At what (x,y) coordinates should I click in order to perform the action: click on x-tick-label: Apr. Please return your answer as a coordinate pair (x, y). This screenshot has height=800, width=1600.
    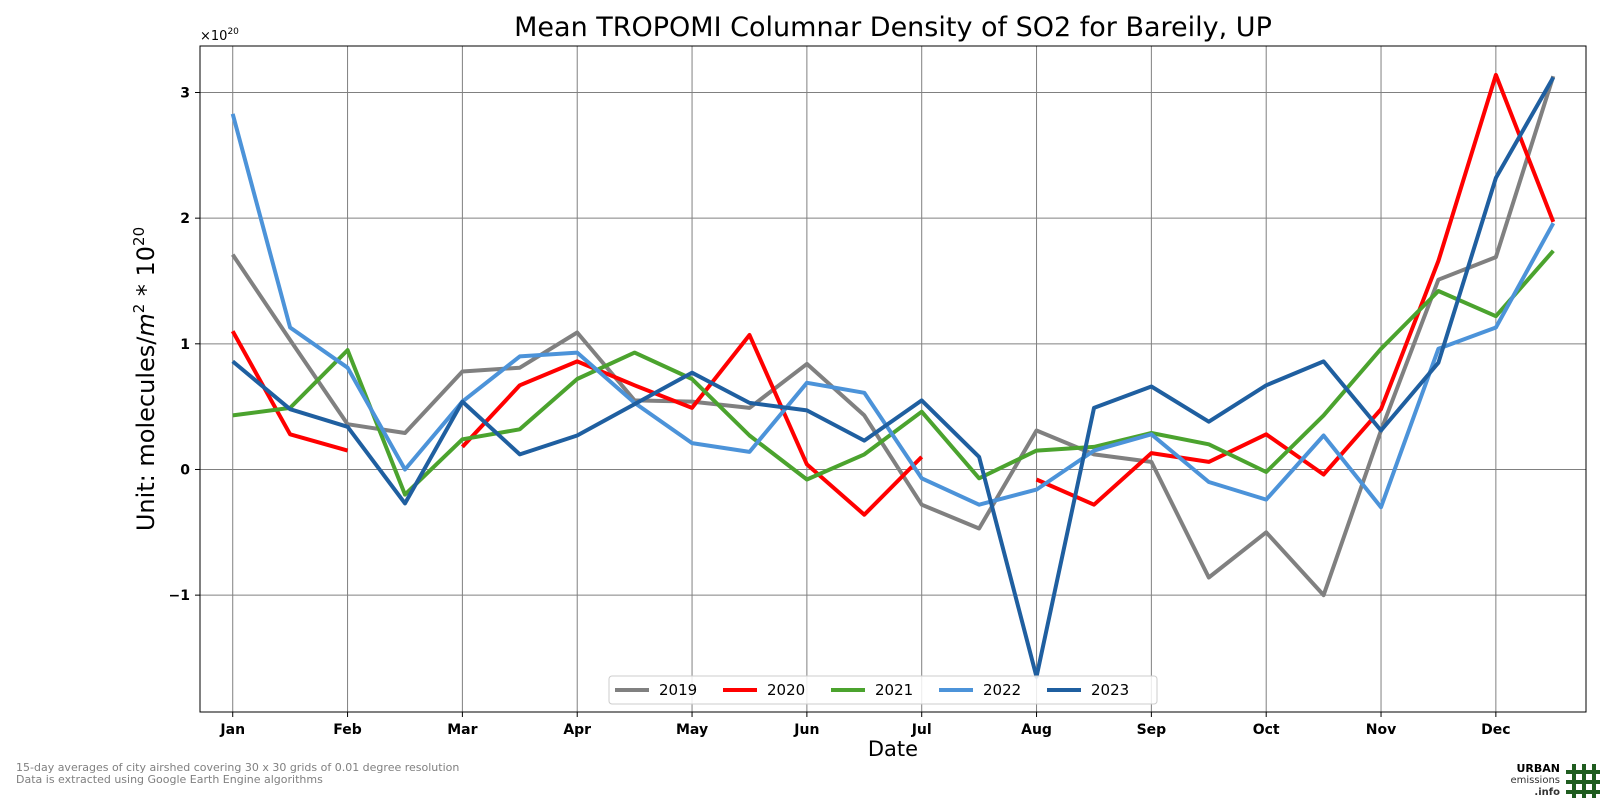
    Looking at the image, I should click on (577, 730).